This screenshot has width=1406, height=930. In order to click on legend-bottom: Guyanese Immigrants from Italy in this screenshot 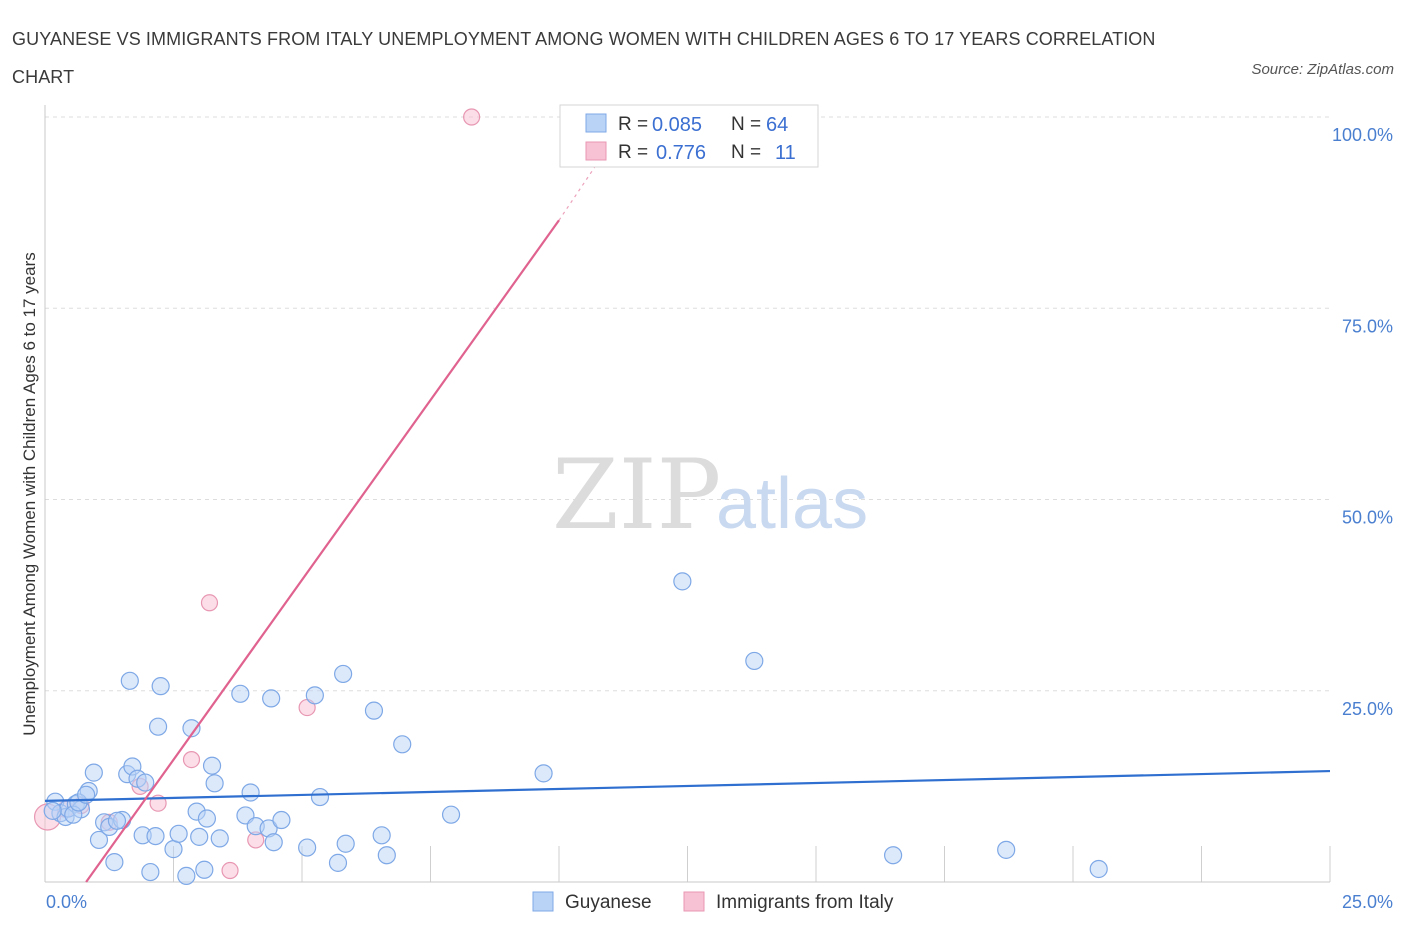, I will do `click(713, 902)`.